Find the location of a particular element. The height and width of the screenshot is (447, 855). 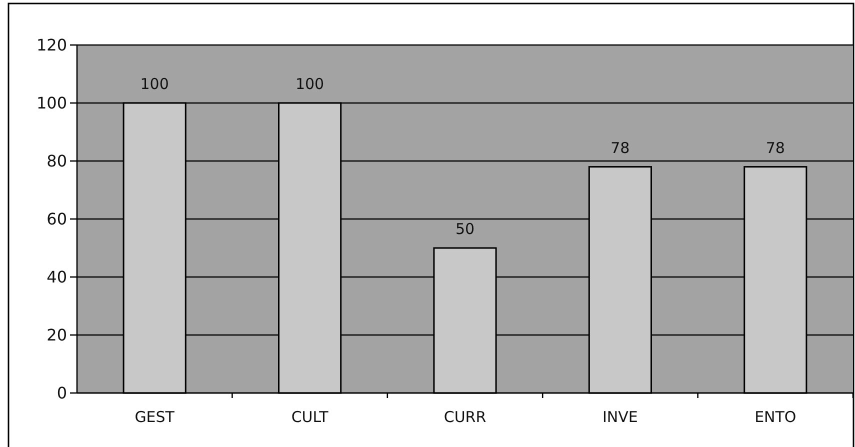

x-tick-label: CULT is located at coordinates (310, 417).